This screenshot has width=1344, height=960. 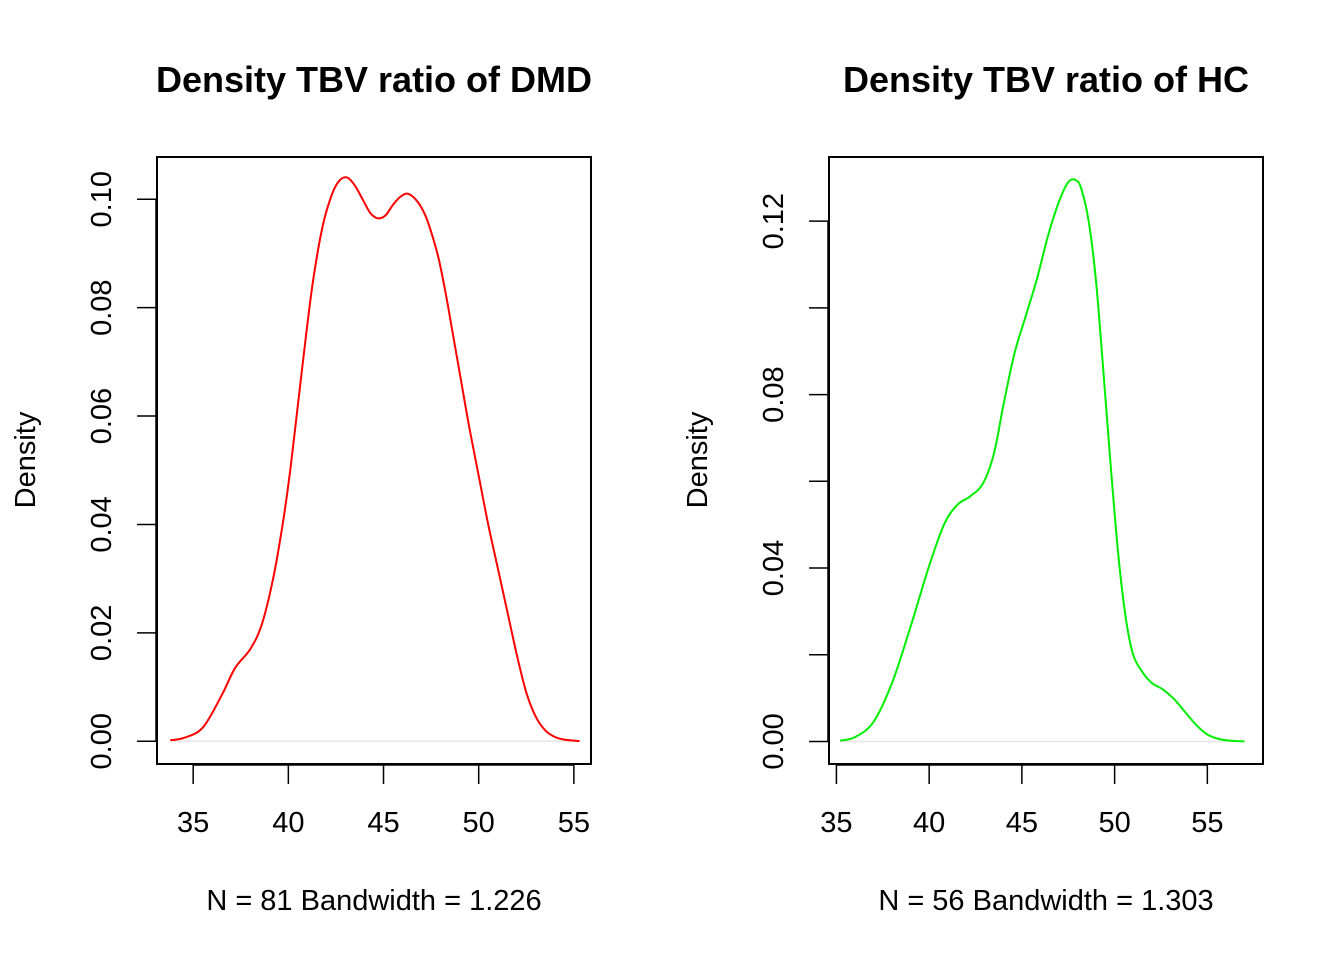 I want to click on y-tick-label: 0.12, so click(x=774, y=221).